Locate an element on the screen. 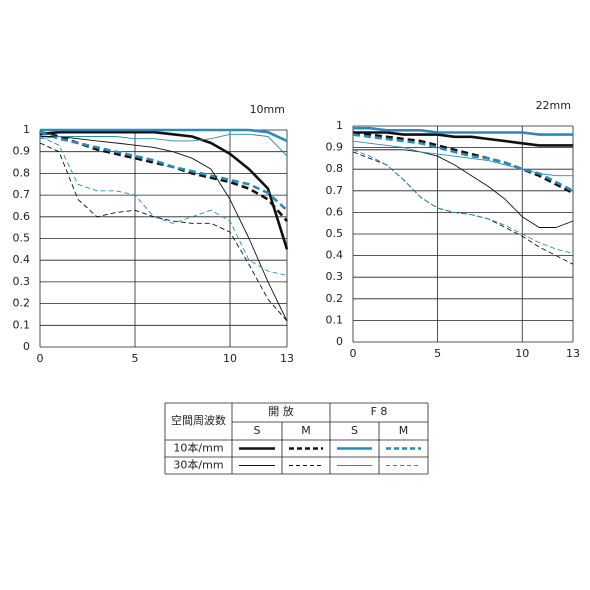 This screenshot has height=590, width=590. chart-title: 22mm is located at coordinates (553, 105).